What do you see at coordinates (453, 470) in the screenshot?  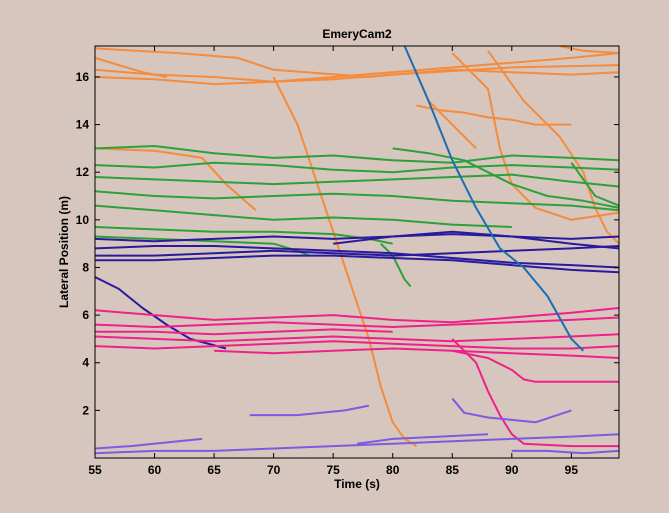 I see `x-tick-label: 85` at bounding box center [453, 470].